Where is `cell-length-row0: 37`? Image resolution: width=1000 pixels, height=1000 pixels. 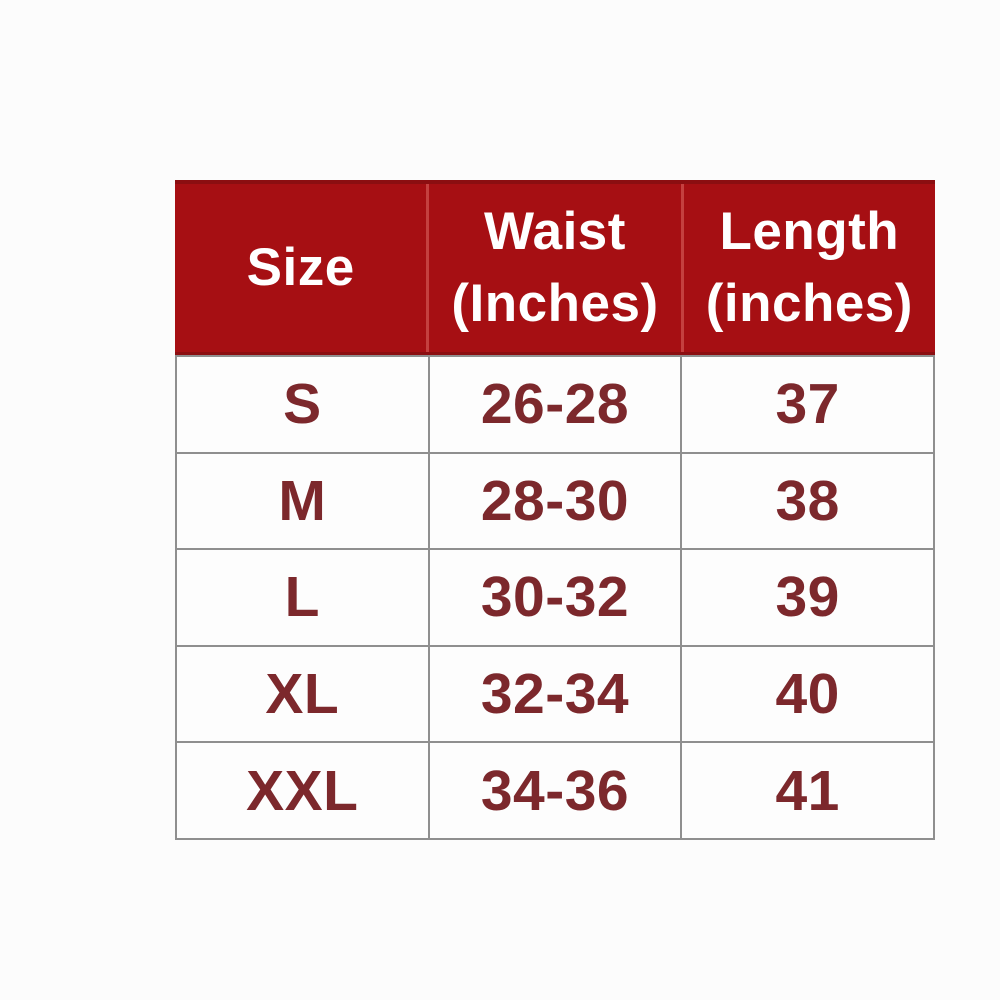
cell-length-row0: 37 is located at coordinates (807, 404).